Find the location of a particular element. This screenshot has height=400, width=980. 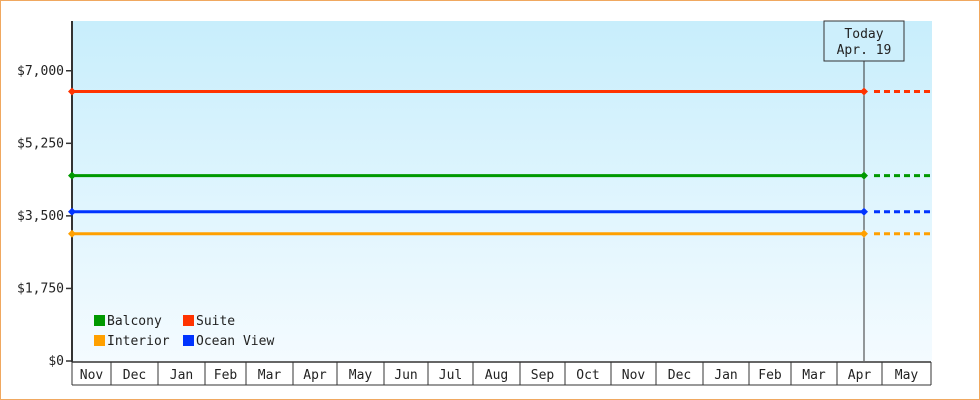

x-tick-label: Jul is located at coordinates (450, 375).